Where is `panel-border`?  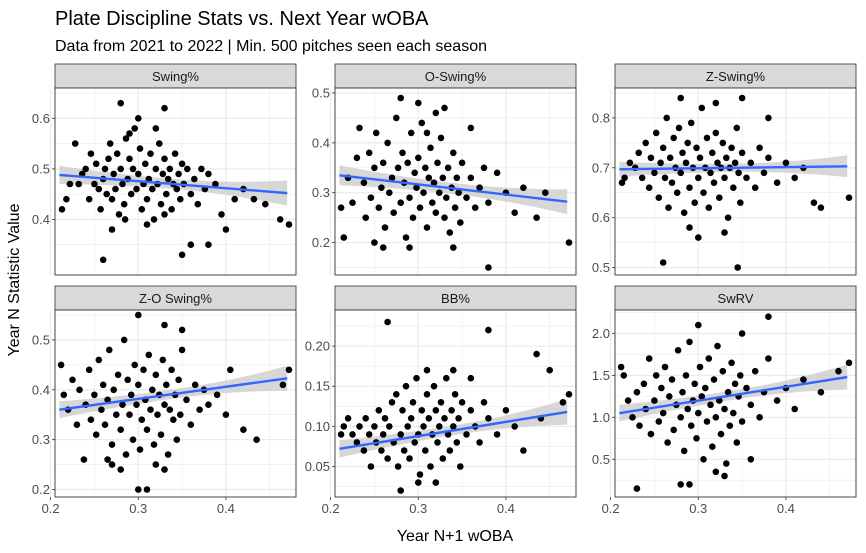 panel-border is located at coordinates (455, 181).